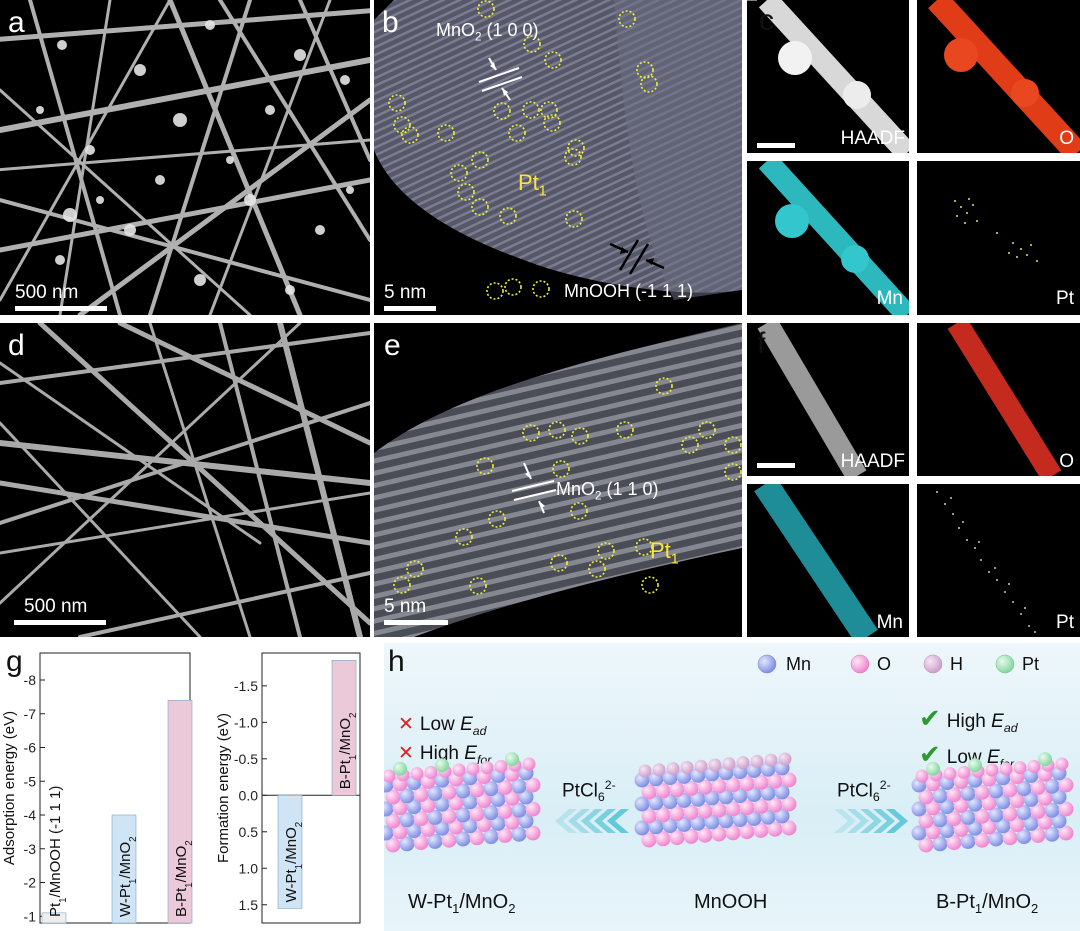 This screenshot has height=931, width=1080. Describe the element at coordinates (956, 664) in the screenshot. I see `legend-label: H` at that location.